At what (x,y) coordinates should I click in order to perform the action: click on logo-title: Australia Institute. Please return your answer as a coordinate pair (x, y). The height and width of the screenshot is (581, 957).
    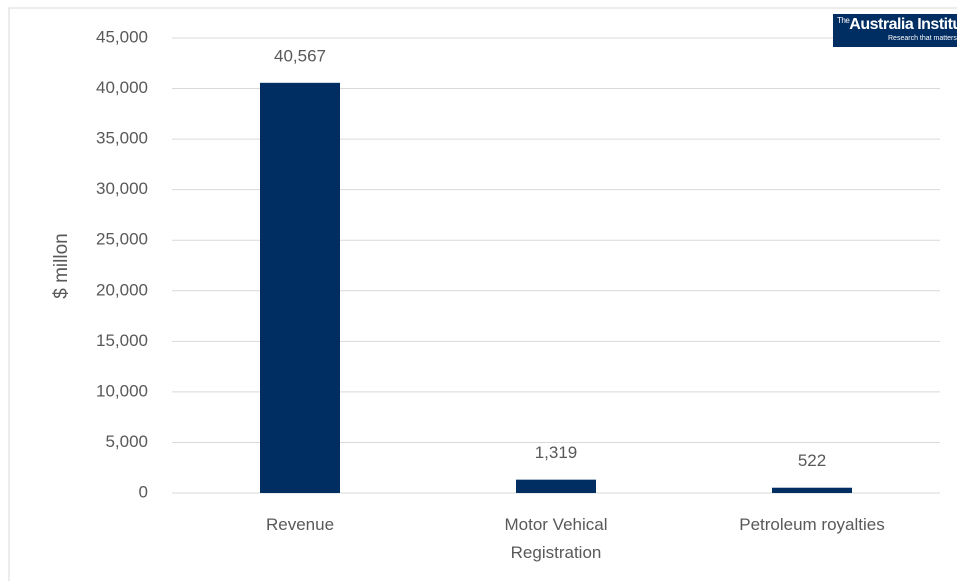
    Looking at the image, I should click on (903, 24).